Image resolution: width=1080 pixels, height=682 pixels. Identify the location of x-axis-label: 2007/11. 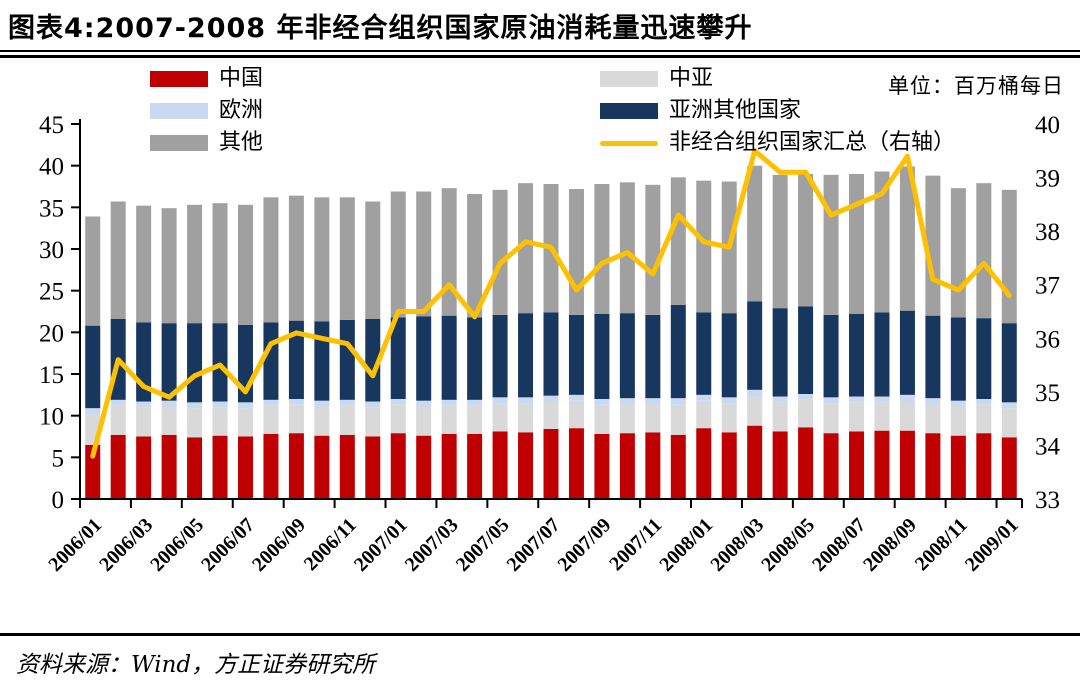
(635, 544).